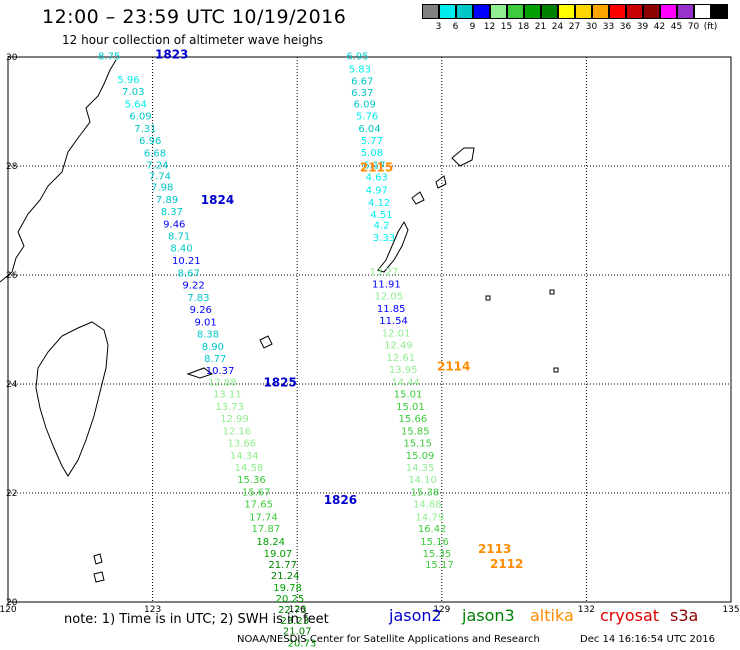  I want to click on scale-label: 33, so click(608, 27).